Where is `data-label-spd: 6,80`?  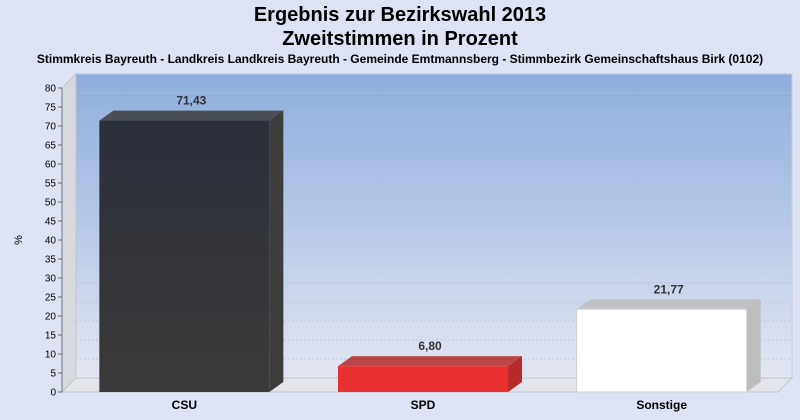 data-label-spd: 6,80 is located at coordinates (430, 346).